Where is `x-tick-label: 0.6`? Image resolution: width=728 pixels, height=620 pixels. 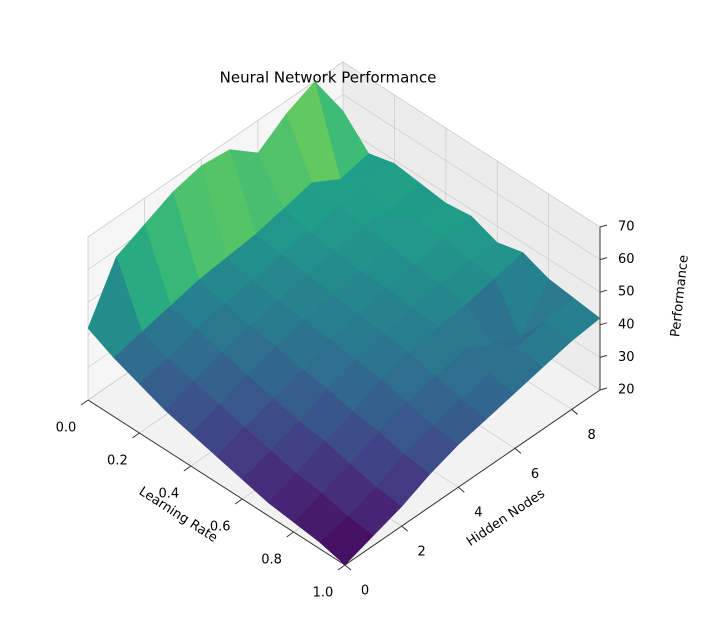 x-tick-label: 0.6 is located at coordinates (220, 527).